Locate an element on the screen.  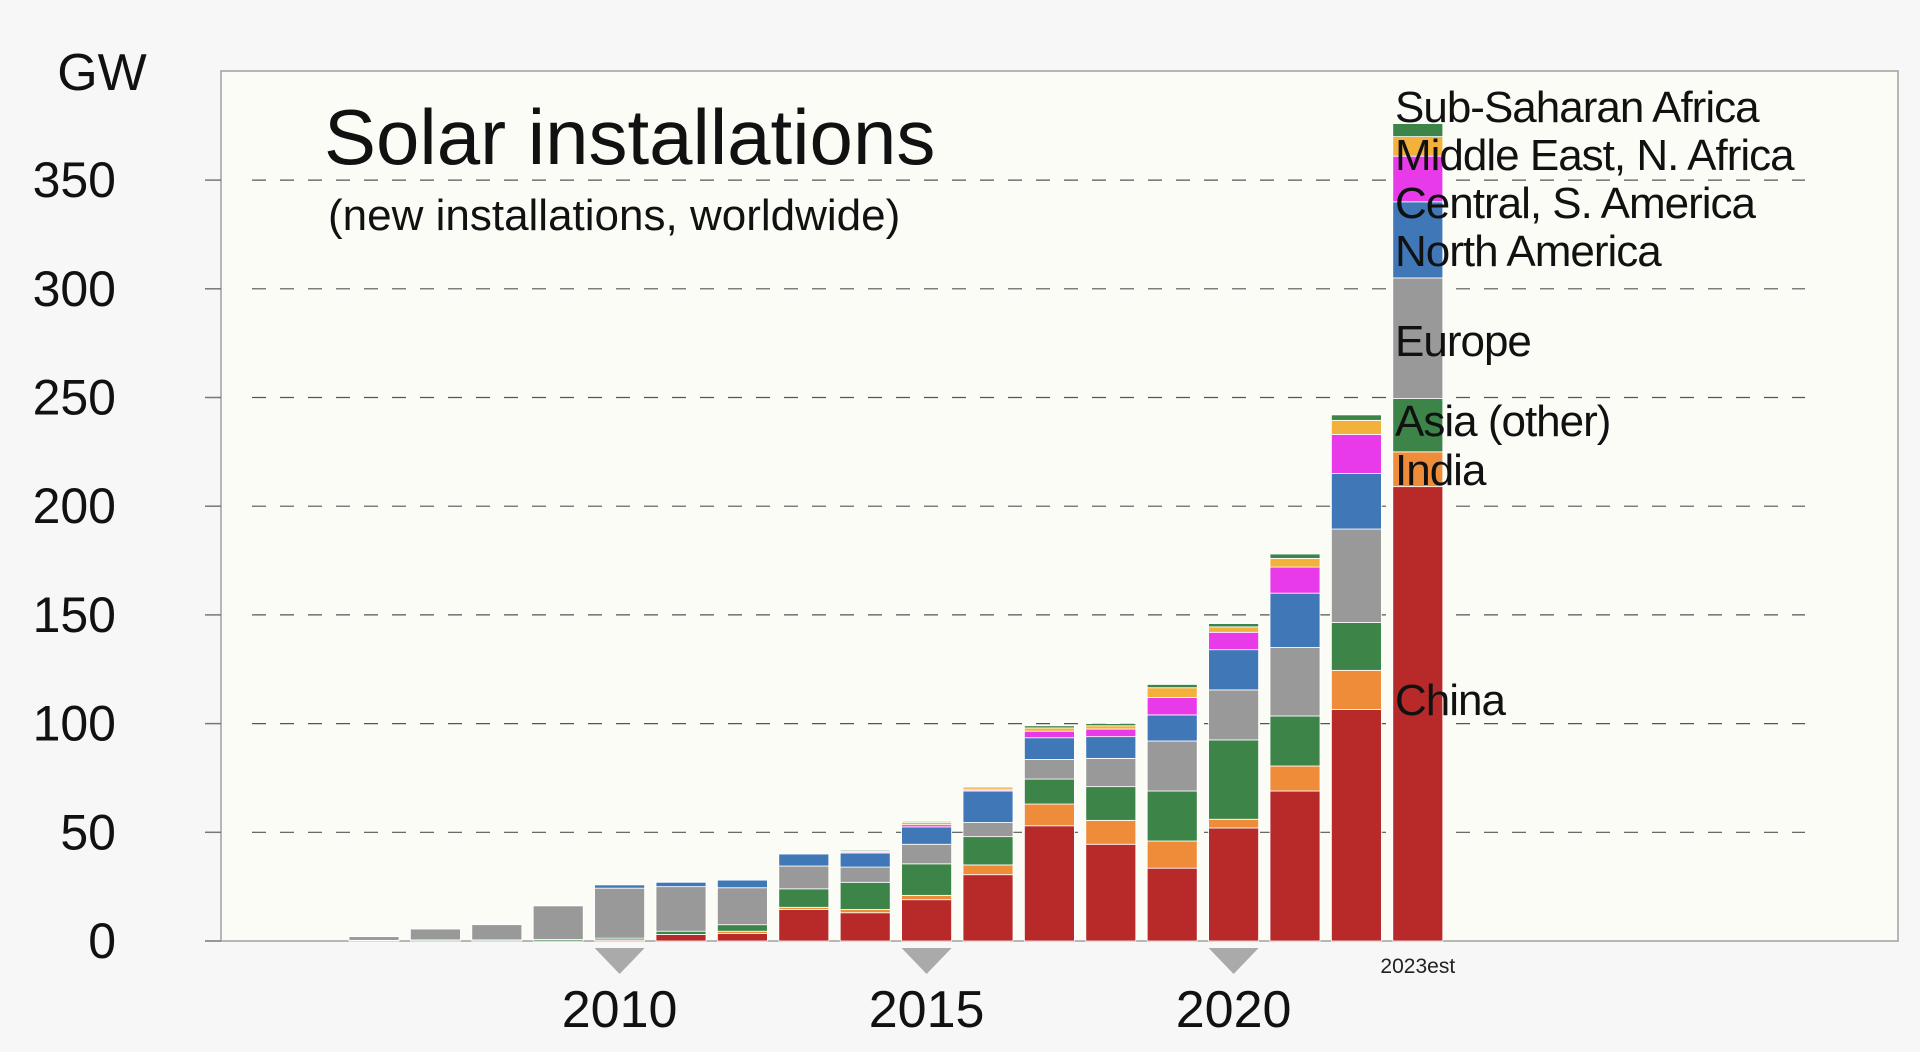
bar-2014-north-america is located at coordinates (865, 860).